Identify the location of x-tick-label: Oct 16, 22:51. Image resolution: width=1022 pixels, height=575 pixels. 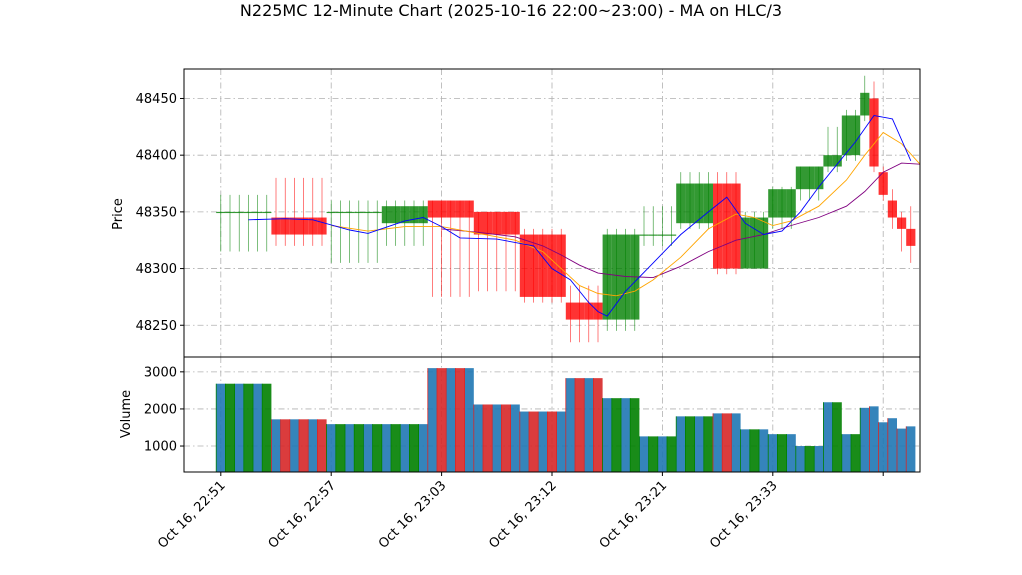
(191, 514).